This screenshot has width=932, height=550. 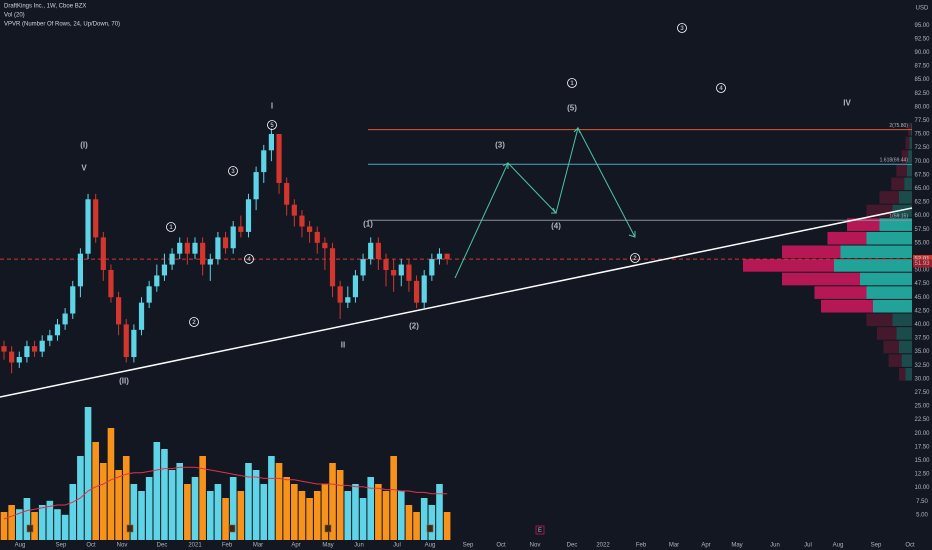 I want to click on indicator-label: VPVR (Number Of Rows, 24, Up/Down, 70), so click(x=62, y=25).